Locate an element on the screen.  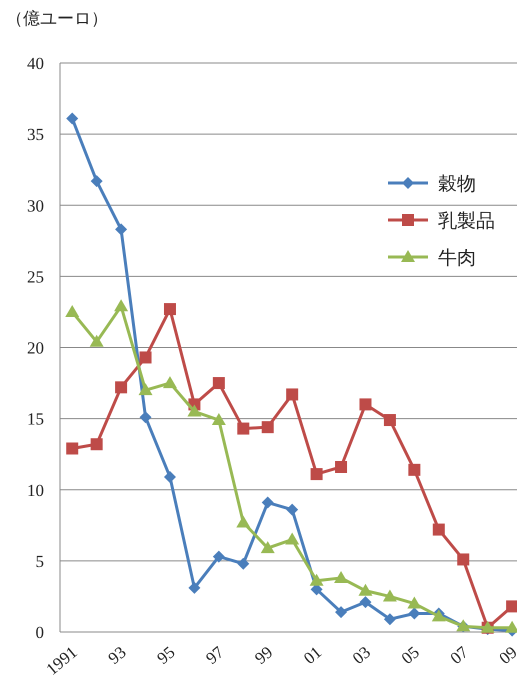
x-tick-label: 09 is located at coordinates (506, 655).